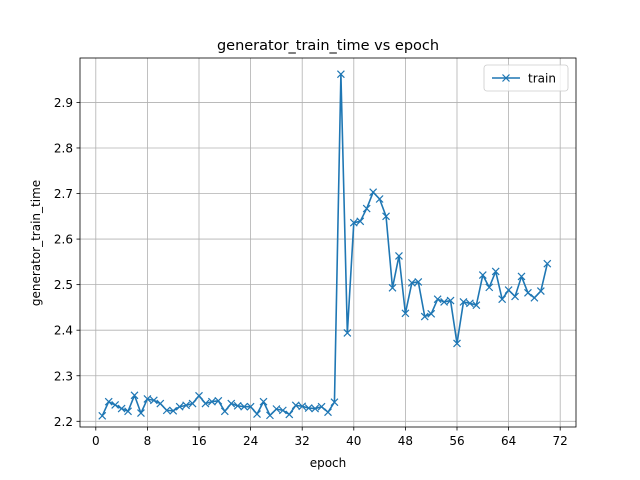  Describe the element at coordinates (328, 463) in the screenshot. I see `x-axis-label: epoch` at that location.